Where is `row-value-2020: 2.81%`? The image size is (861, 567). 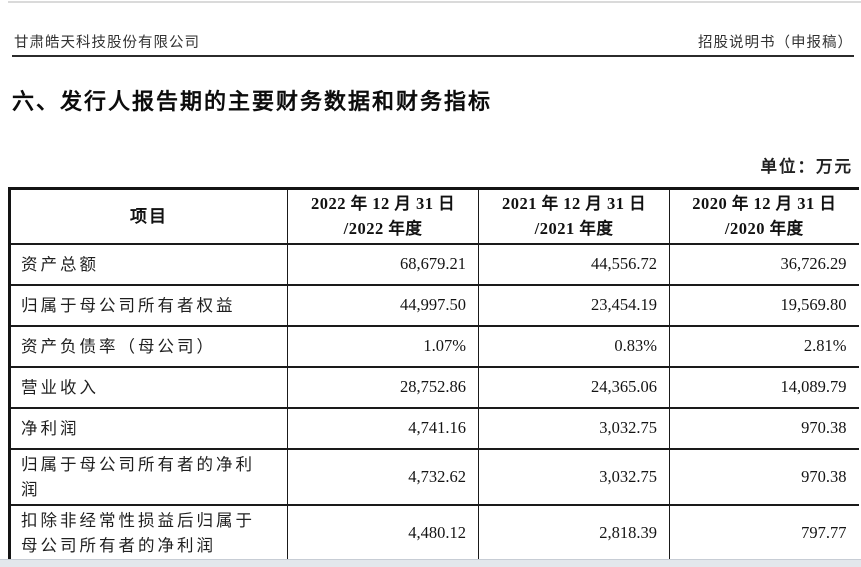 row-value-2020: 2.81% is located at coordinates (764, 346).